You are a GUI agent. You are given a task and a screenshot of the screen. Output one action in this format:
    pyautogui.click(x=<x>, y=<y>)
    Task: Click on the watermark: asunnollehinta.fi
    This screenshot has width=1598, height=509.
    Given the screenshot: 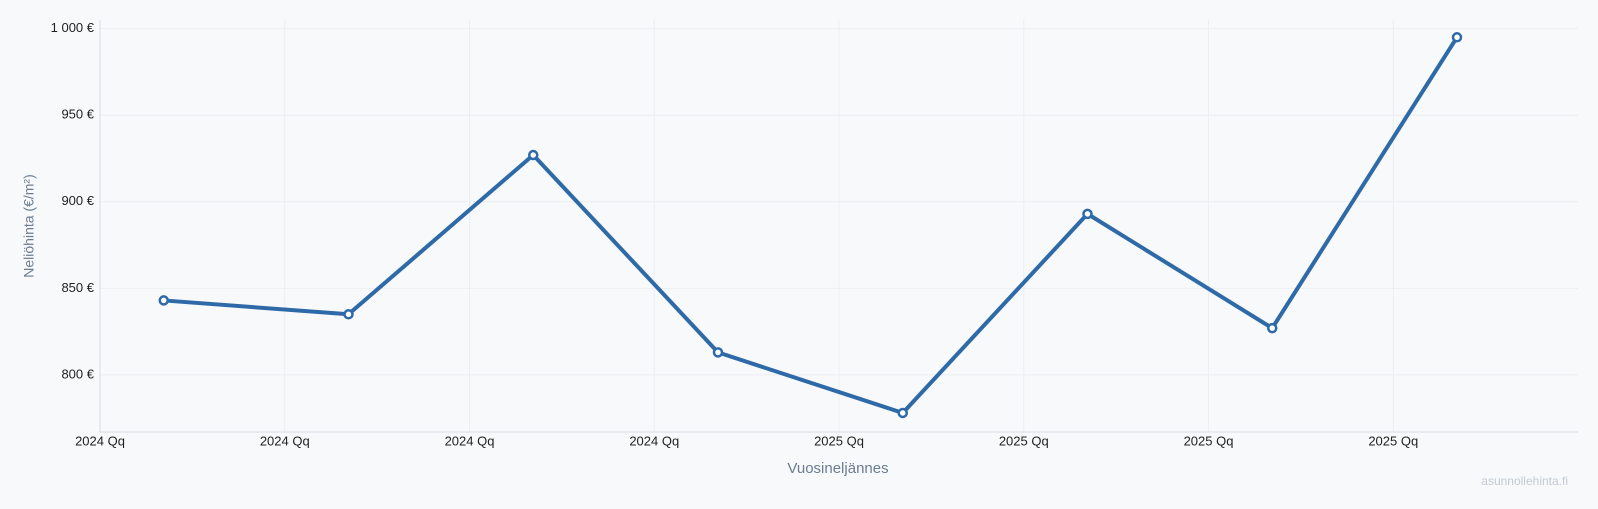 What is the action you would take?
    pyautogui.click(x=1524, y=481)
    